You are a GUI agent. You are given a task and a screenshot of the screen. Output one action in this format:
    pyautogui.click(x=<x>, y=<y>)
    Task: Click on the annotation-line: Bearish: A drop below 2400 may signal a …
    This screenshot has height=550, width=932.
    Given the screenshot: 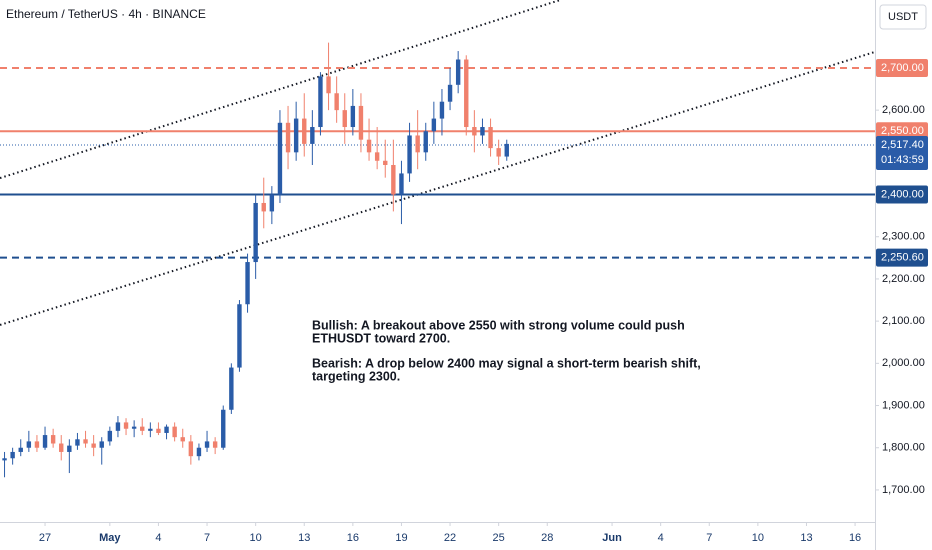 What is the action you would take?
    pyautogui.click(x=506, y=363)
    